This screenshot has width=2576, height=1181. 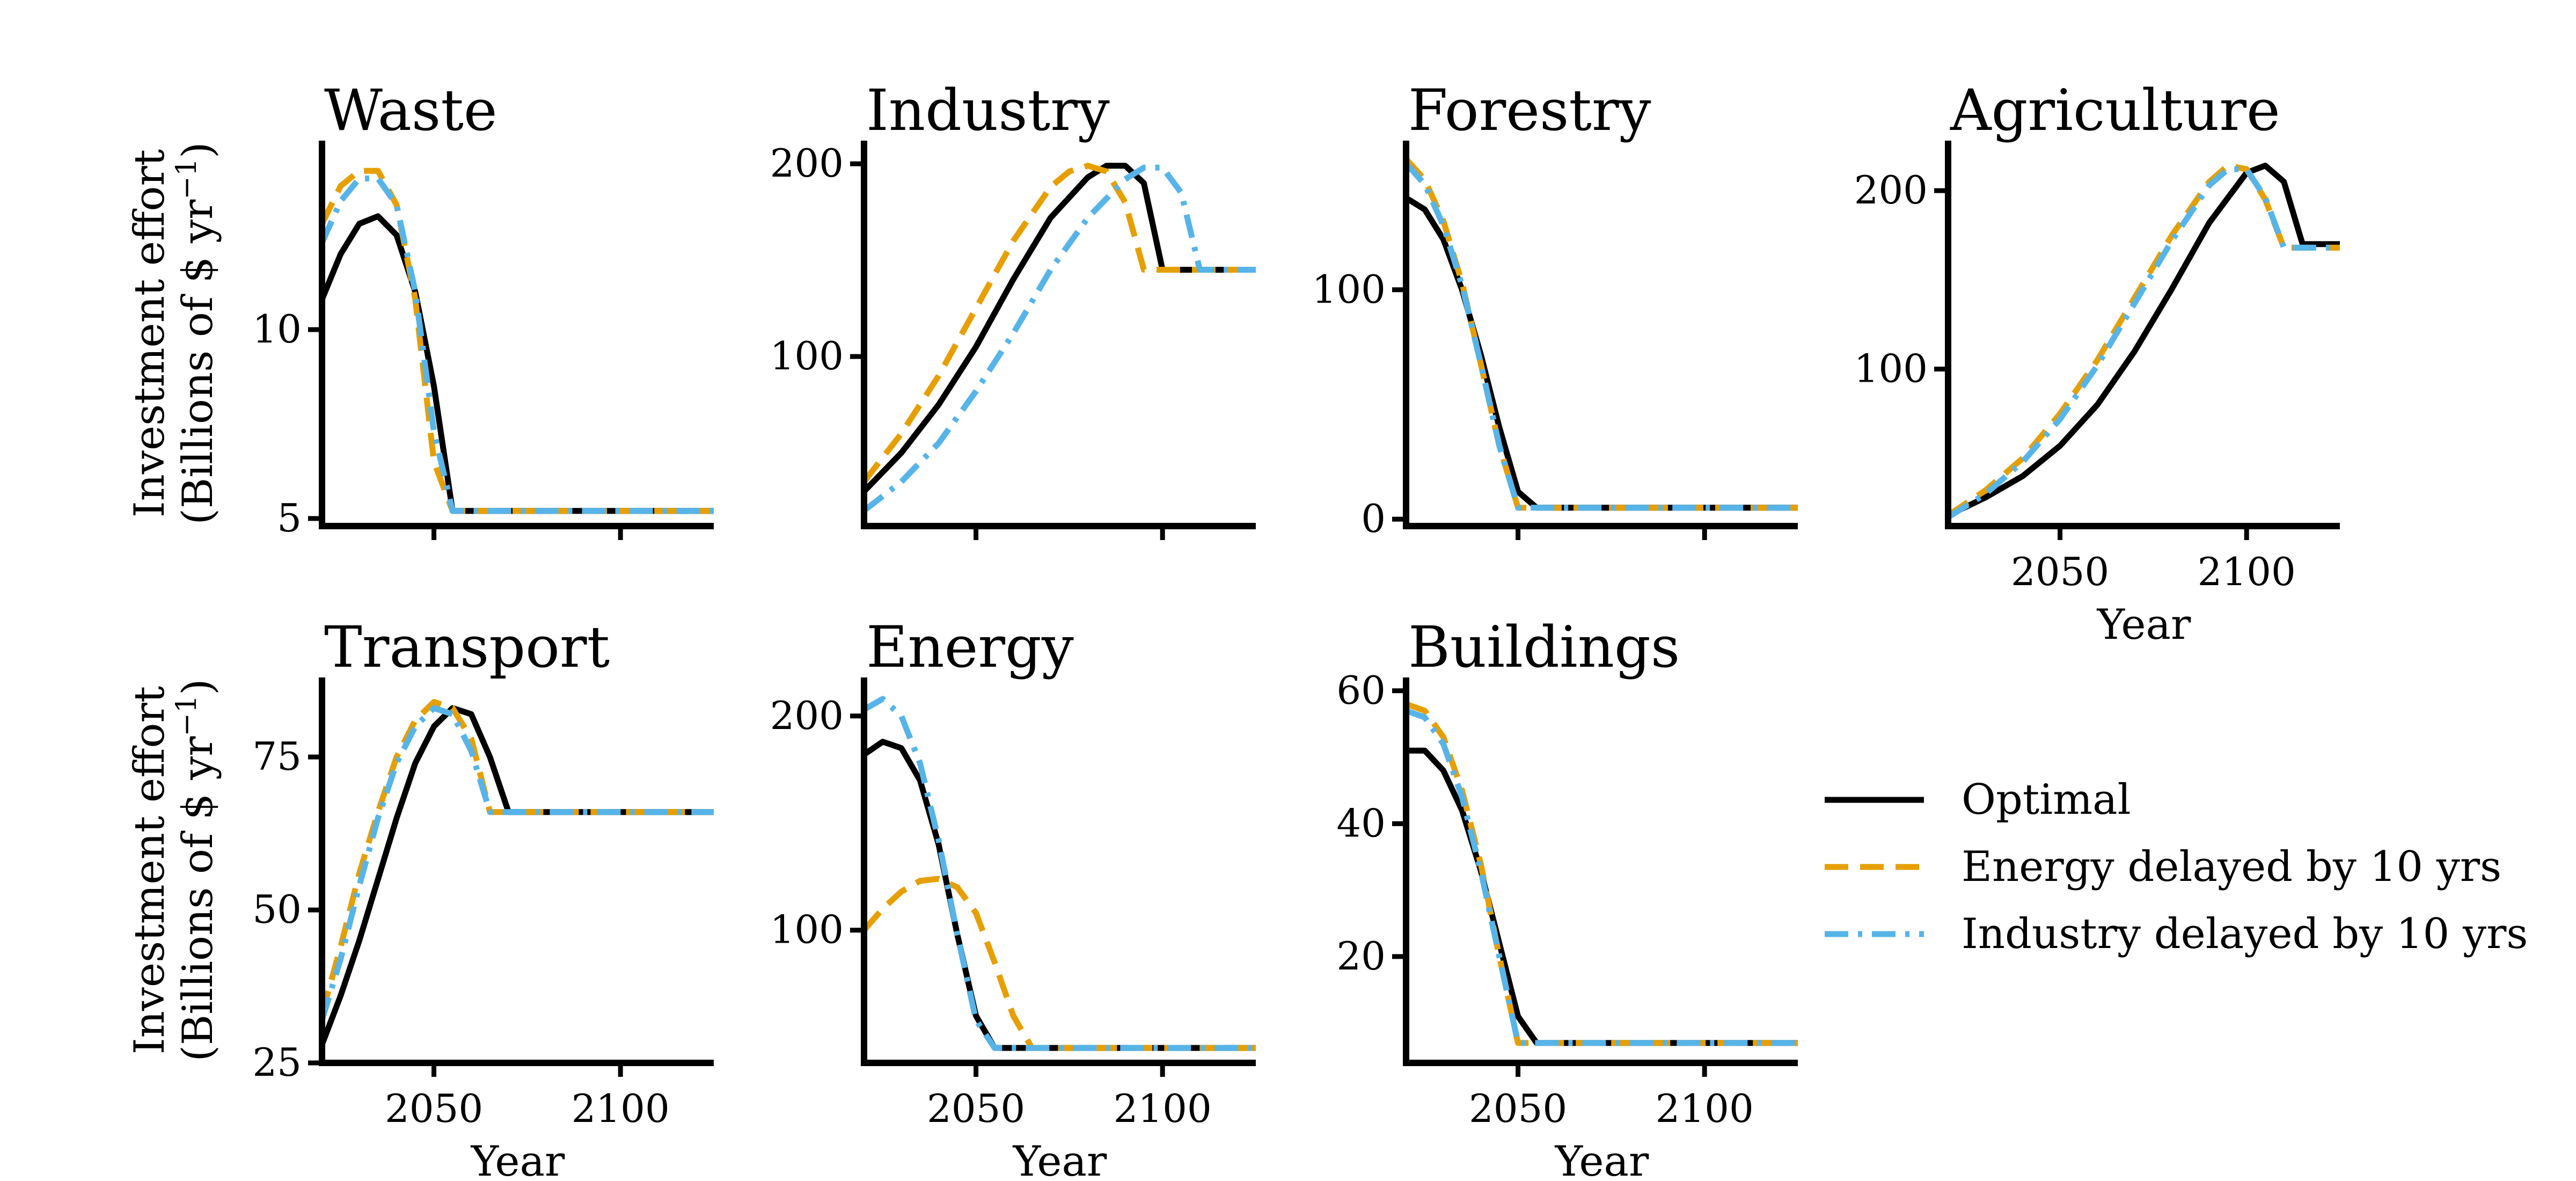 What do you see at coordinates (277, 757) in the screenshot?
I see `y-tick-label: 75` at bounding box center [277, 757].